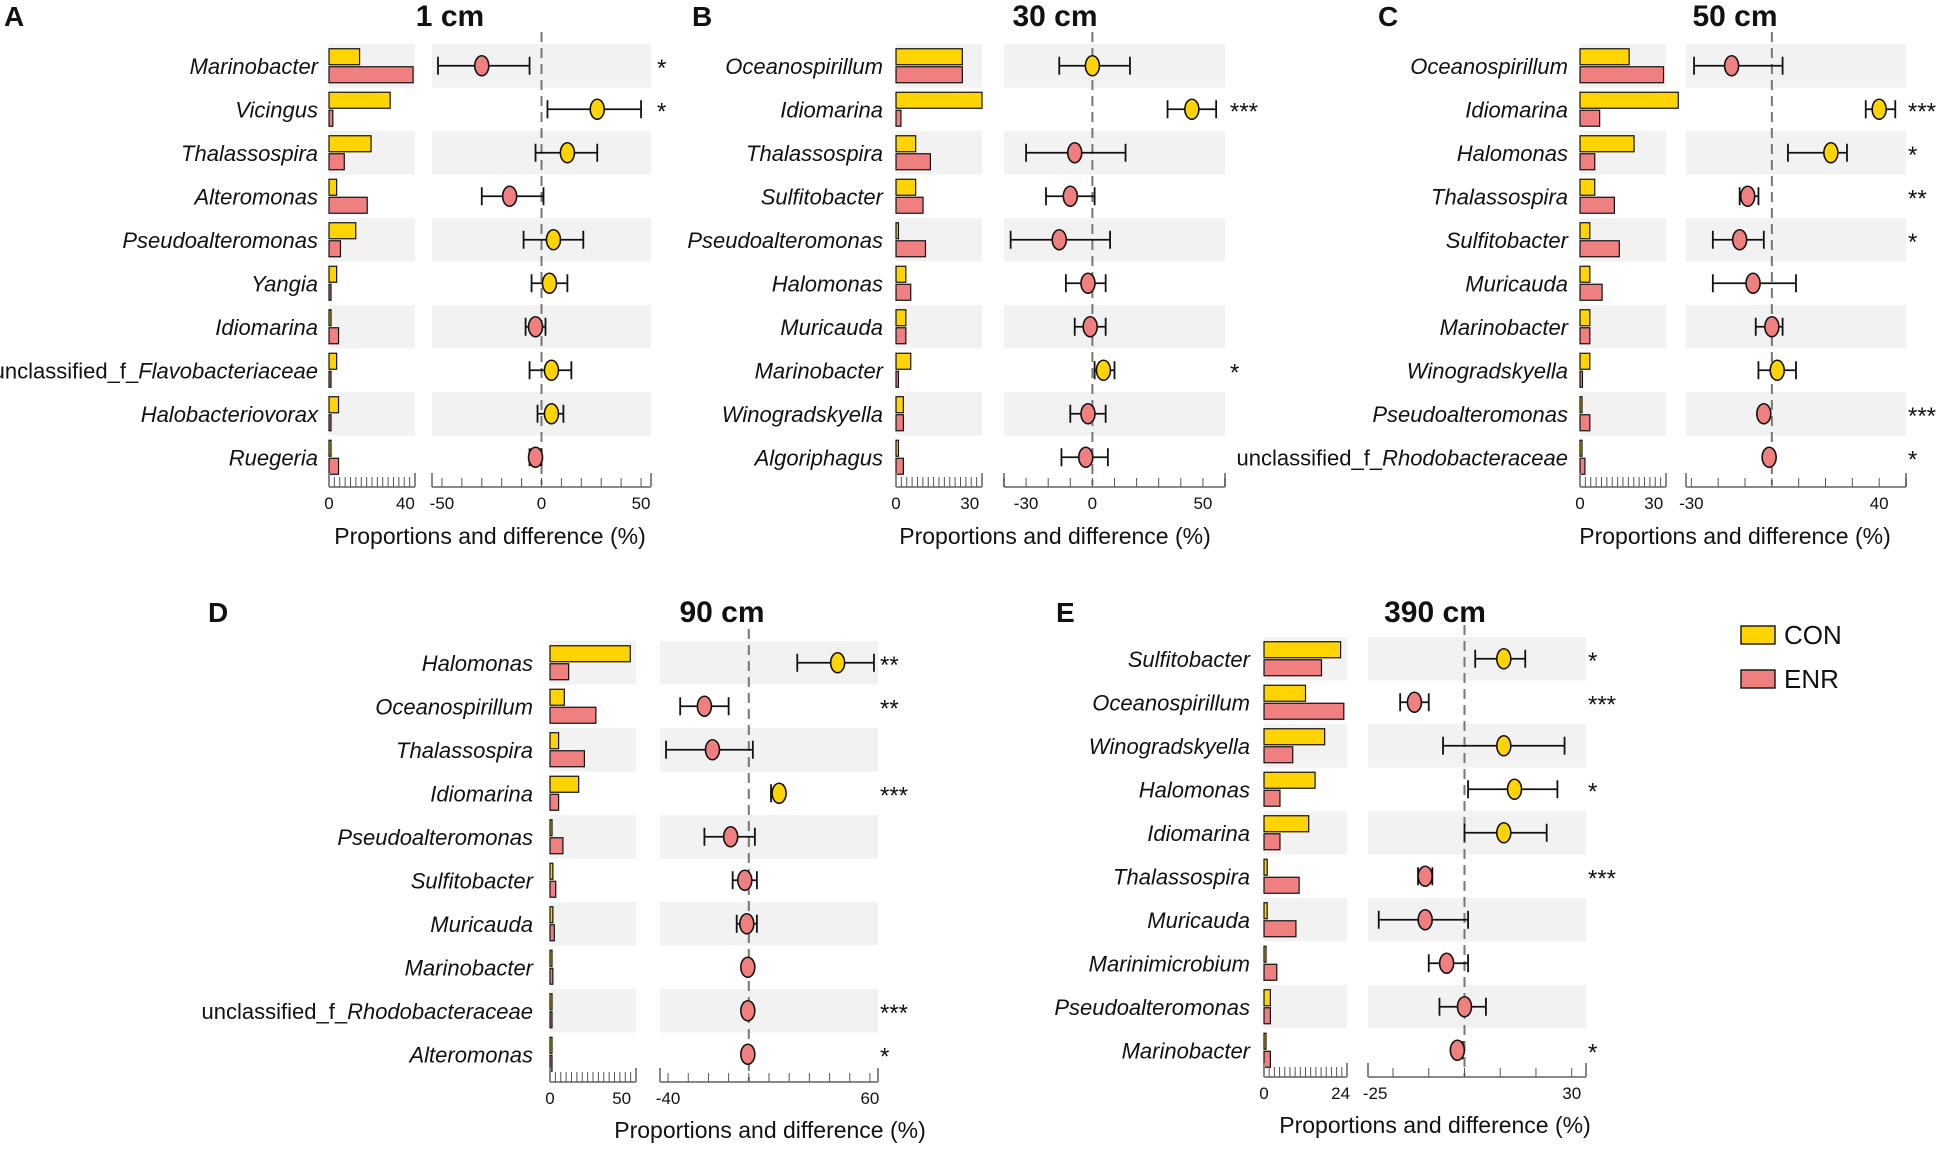 The height and width of the screenshot is (1155, 1951). What do you see at coordinates (818, 457) in the screenshot?
I see `taxon-label: Algoriphagus` at bounding box center [818, 457].